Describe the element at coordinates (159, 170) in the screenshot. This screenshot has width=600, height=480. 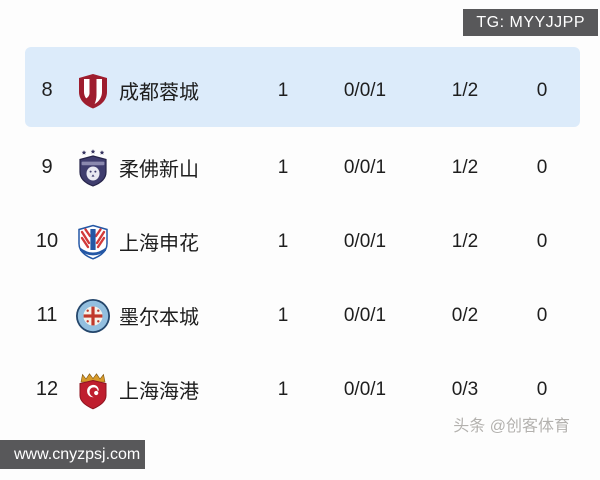
I see `team-name: 柔佛新山` at that location.